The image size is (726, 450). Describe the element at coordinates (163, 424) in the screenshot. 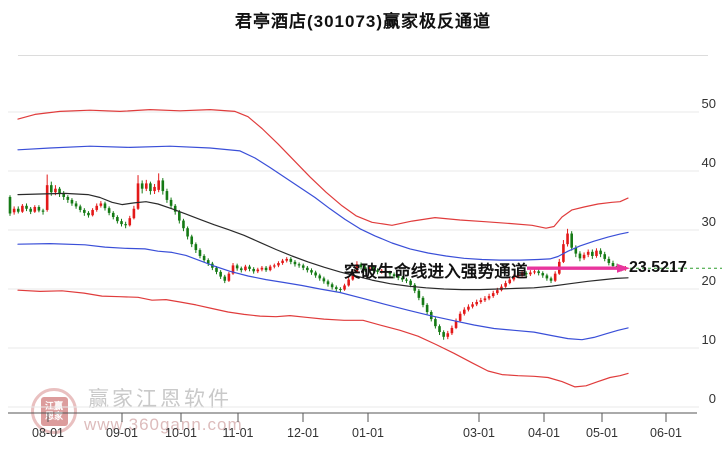

I see `watermark-url: www.360gann.com` at that location.